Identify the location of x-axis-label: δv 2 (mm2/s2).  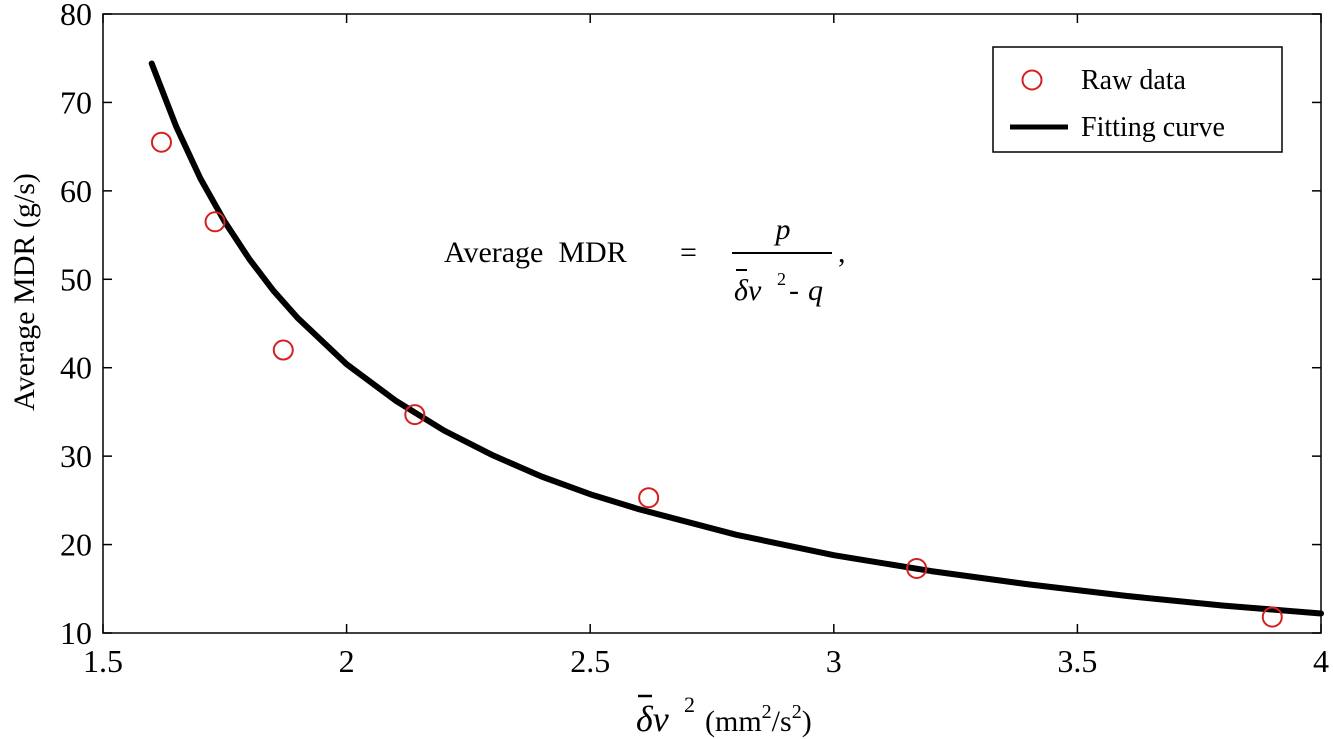
(724, 715).